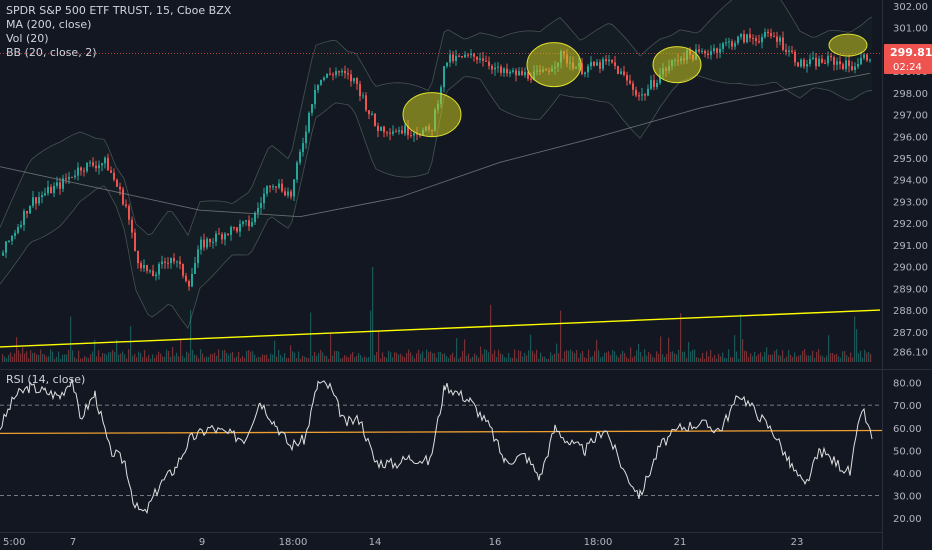  I want to click on legend-title: SPDR S&P 500 ETF TRUST, 15, Cboe BZX, so click(119, 10).